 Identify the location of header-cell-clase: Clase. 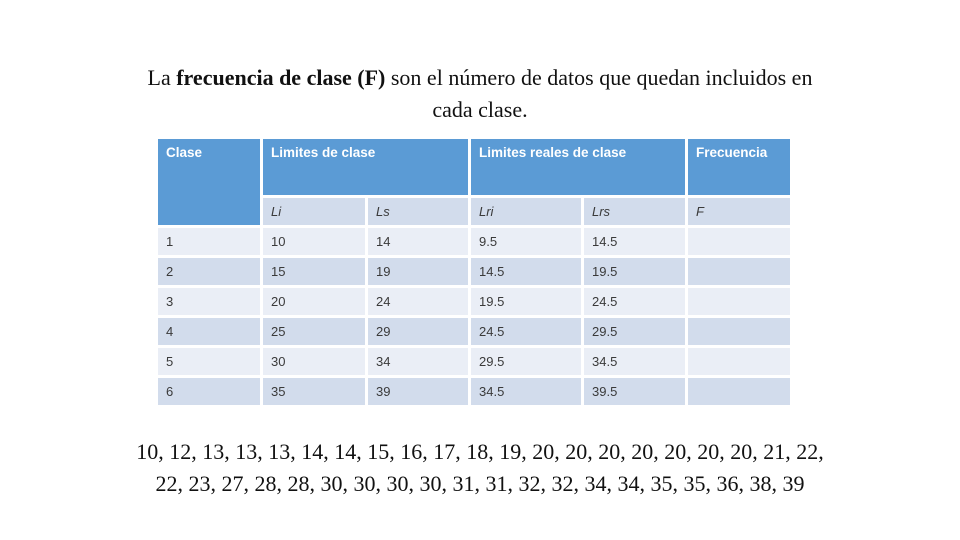
(209, 182).